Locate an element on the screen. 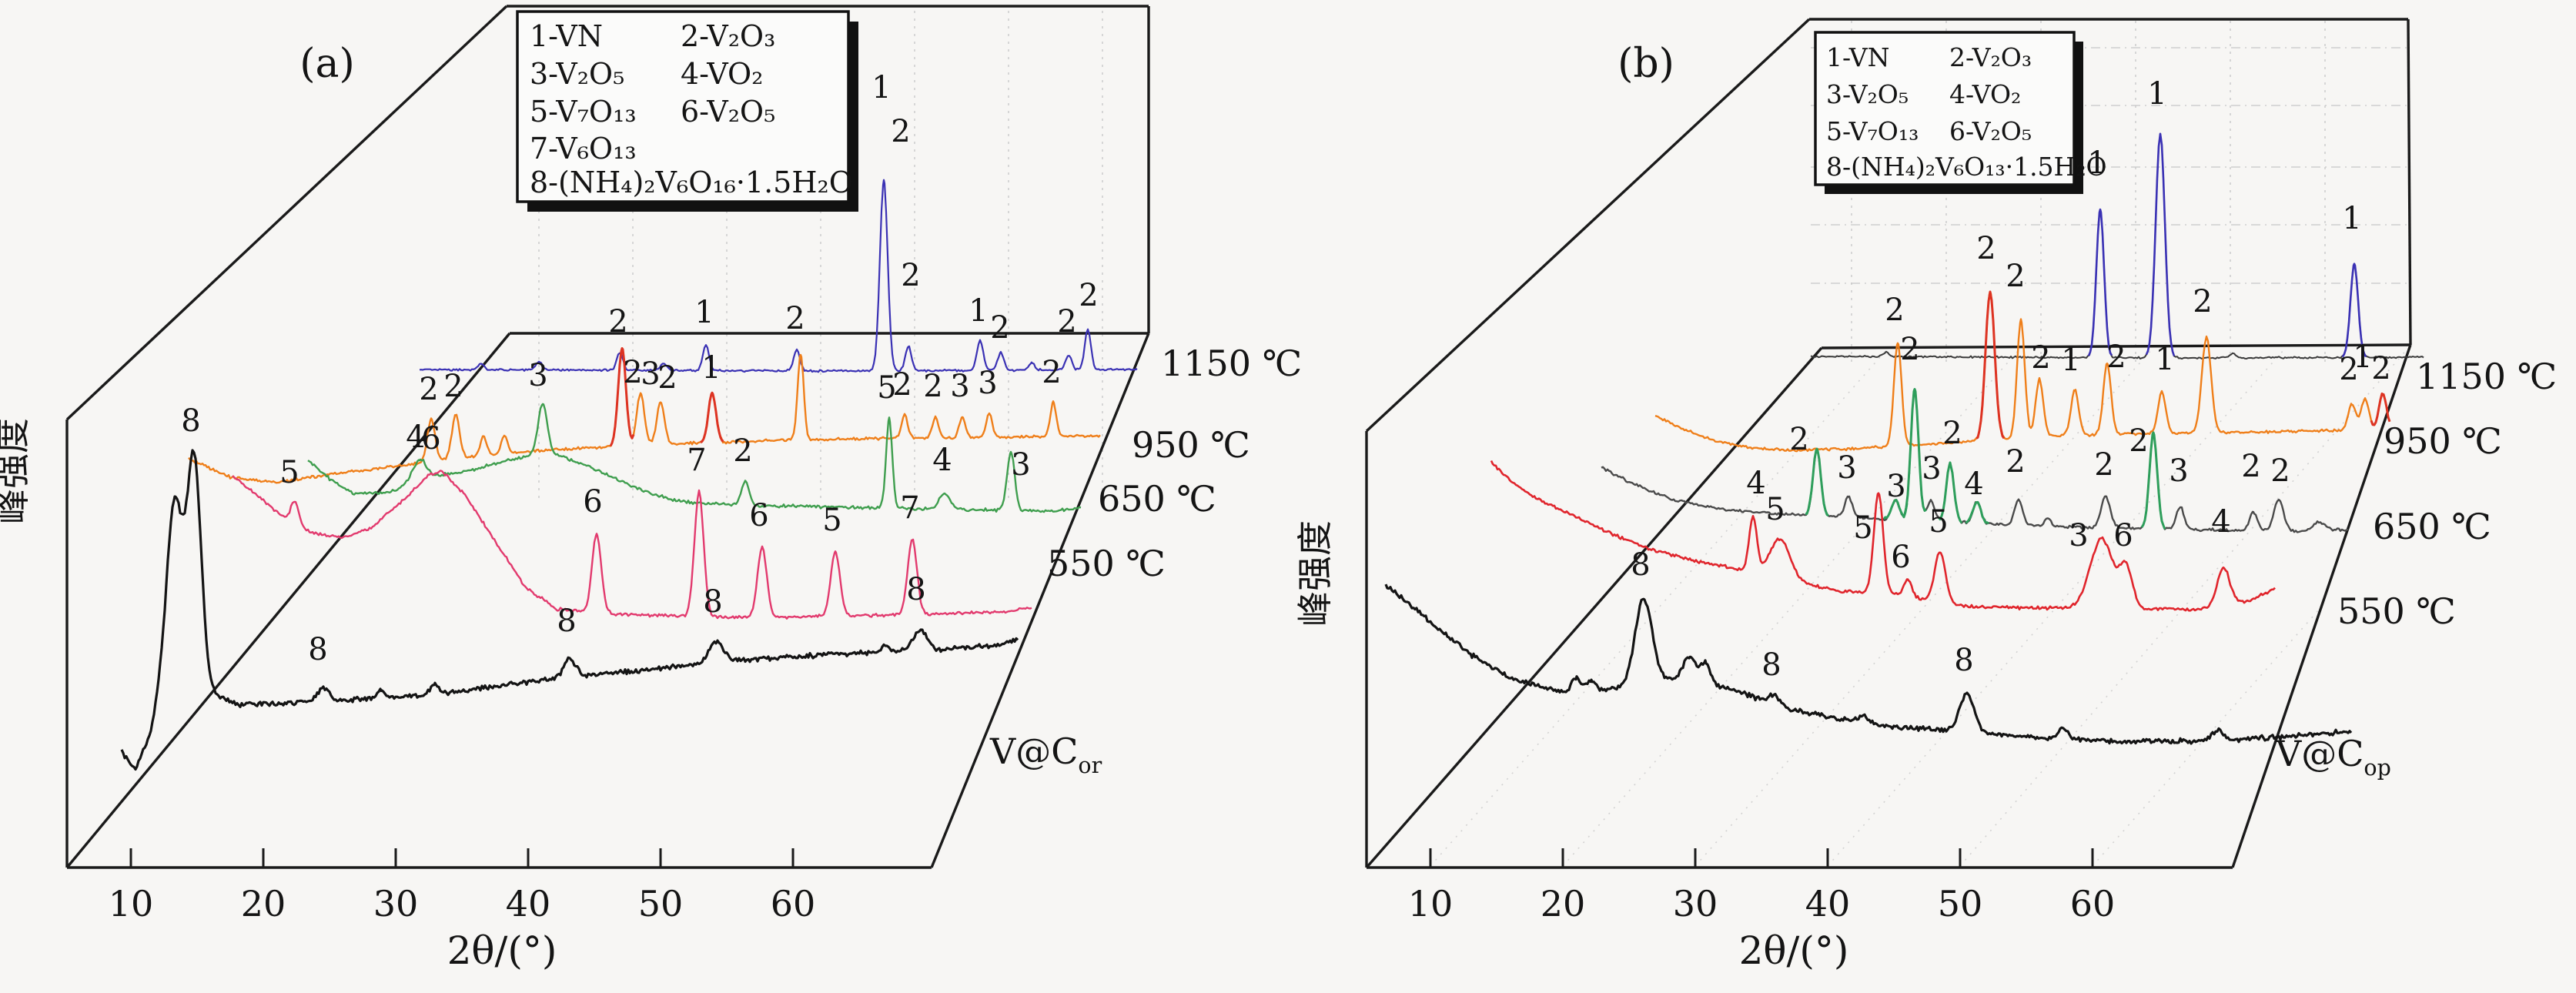 The height and width of the screenshot is (993, 2576). legend-entry: 2-V₂O₃ is located at coordinates (728, 36).